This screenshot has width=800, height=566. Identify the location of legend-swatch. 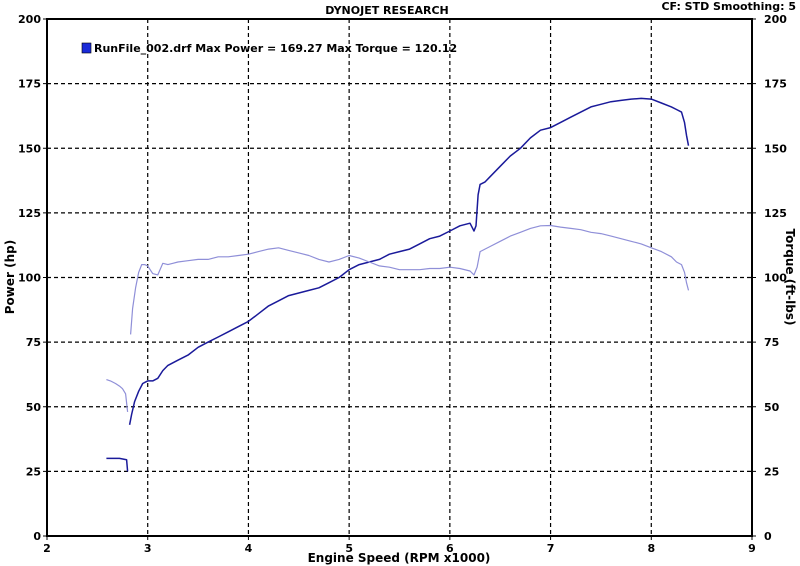
(86, 48).